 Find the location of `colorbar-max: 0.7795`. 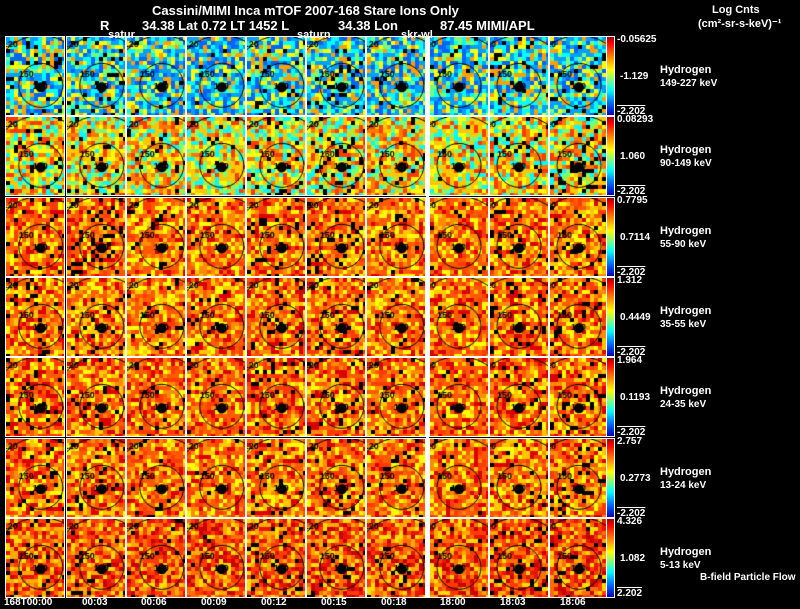

colorbar-max: 0.7795 is located at coordinates (632, 200).